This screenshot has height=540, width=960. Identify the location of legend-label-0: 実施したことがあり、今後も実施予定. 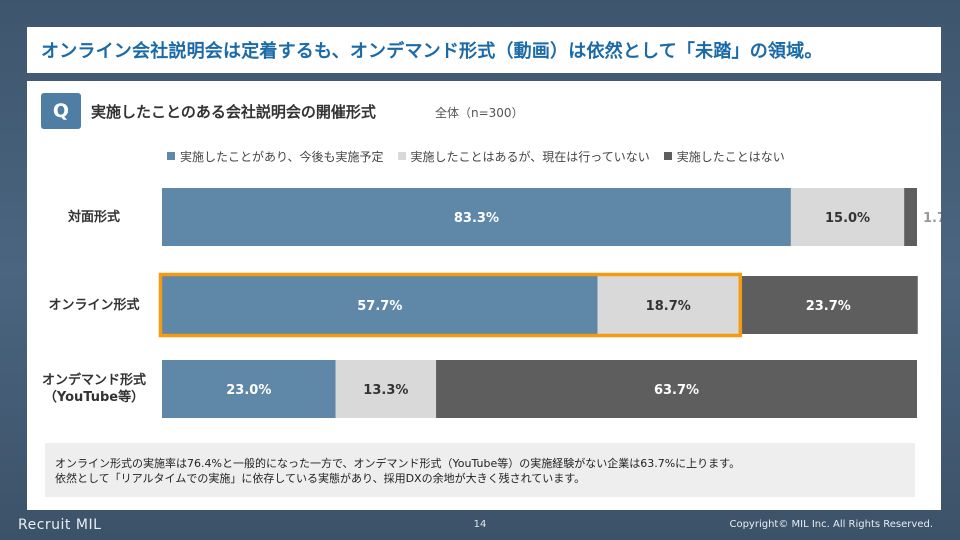
(282, 156).